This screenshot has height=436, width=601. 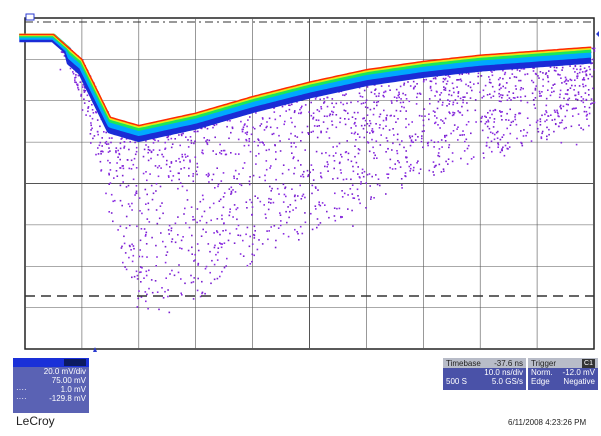 What do you see at coordinates (597, 34) in the screenshot?
I see `trigger-level-marker` at bounding box center [597, 34].